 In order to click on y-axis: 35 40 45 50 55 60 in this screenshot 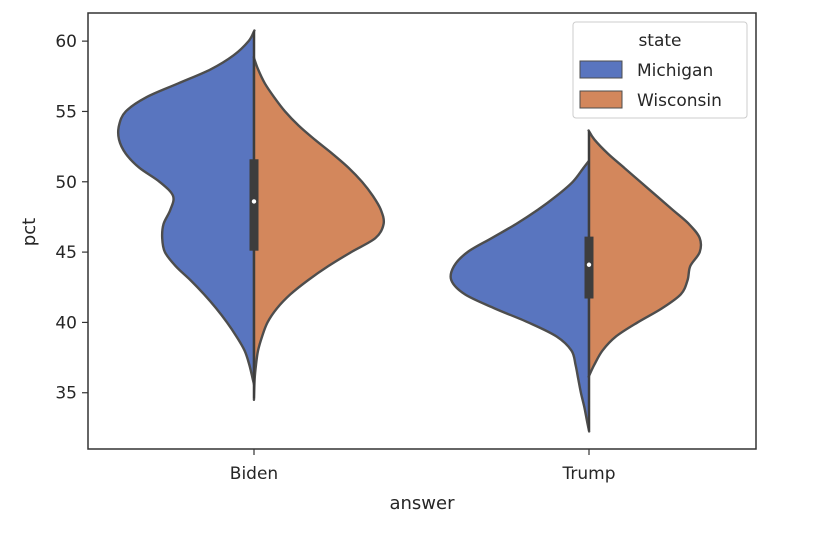, I will do `click(71, 218)`.